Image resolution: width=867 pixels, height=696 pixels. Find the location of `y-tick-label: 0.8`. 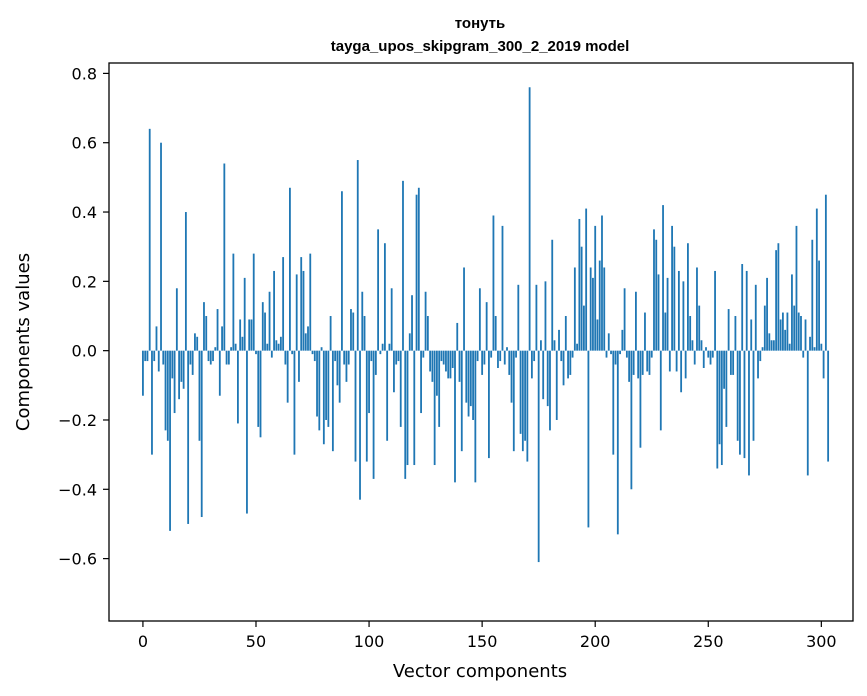

y-tick-label: 0.8 is located at coordinates (84, 73).